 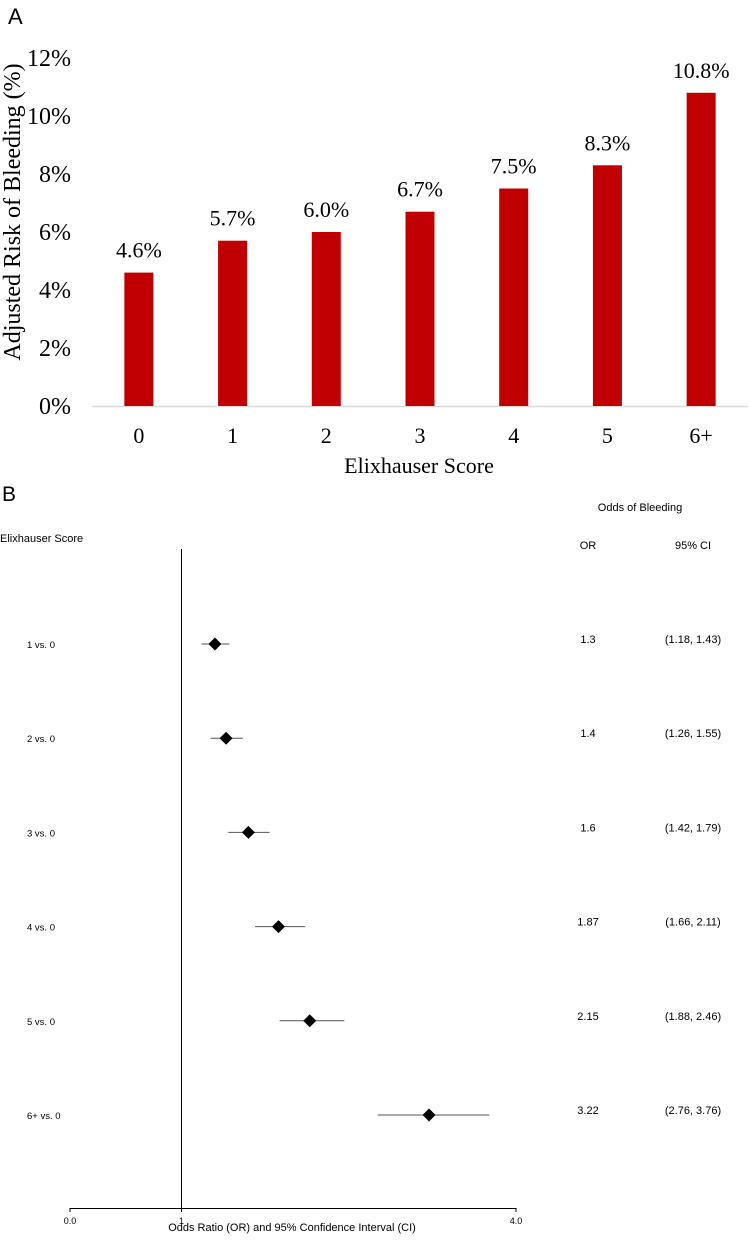 I want to click on row-label: 5 vs. 0, so click(x=41, y=1022).